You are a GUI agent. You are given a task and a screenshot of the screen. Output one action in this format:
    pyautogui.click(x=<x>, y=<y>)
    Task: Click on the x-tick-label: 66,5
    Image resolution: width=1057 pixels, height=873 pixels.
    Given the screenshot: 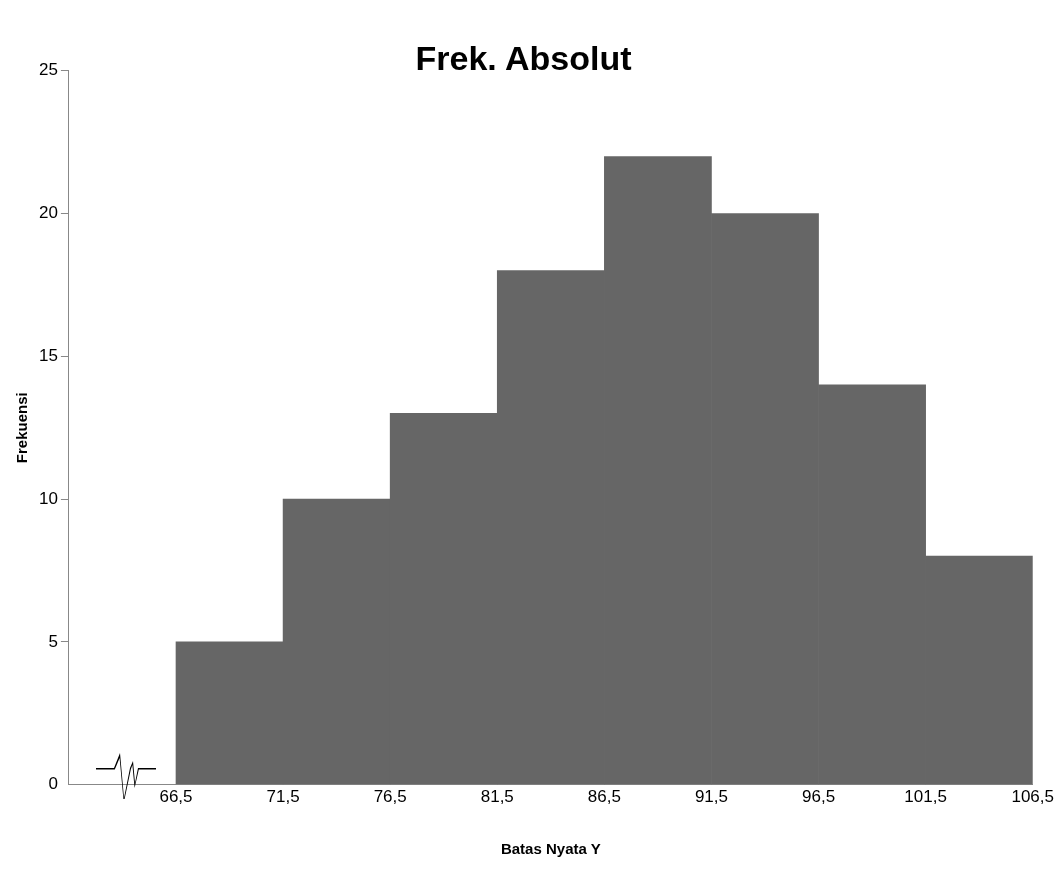 What is the action you would take?
    pyautogui.click(x=176, y=797)
    